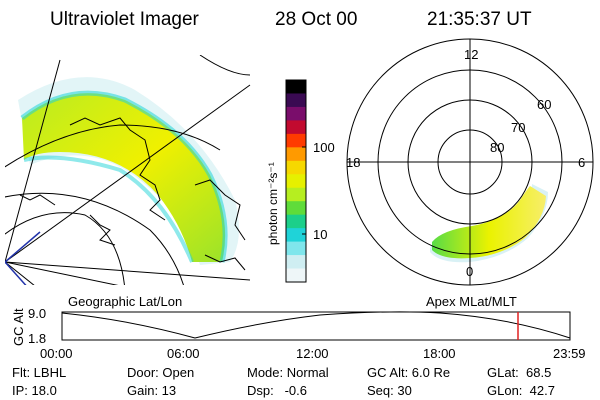 This screenshot has height=400, width=600. What do you see at coordinates (161, 372) in the screenshot?
I see `door-status: Door: Open` at bounding box center [161, 372].